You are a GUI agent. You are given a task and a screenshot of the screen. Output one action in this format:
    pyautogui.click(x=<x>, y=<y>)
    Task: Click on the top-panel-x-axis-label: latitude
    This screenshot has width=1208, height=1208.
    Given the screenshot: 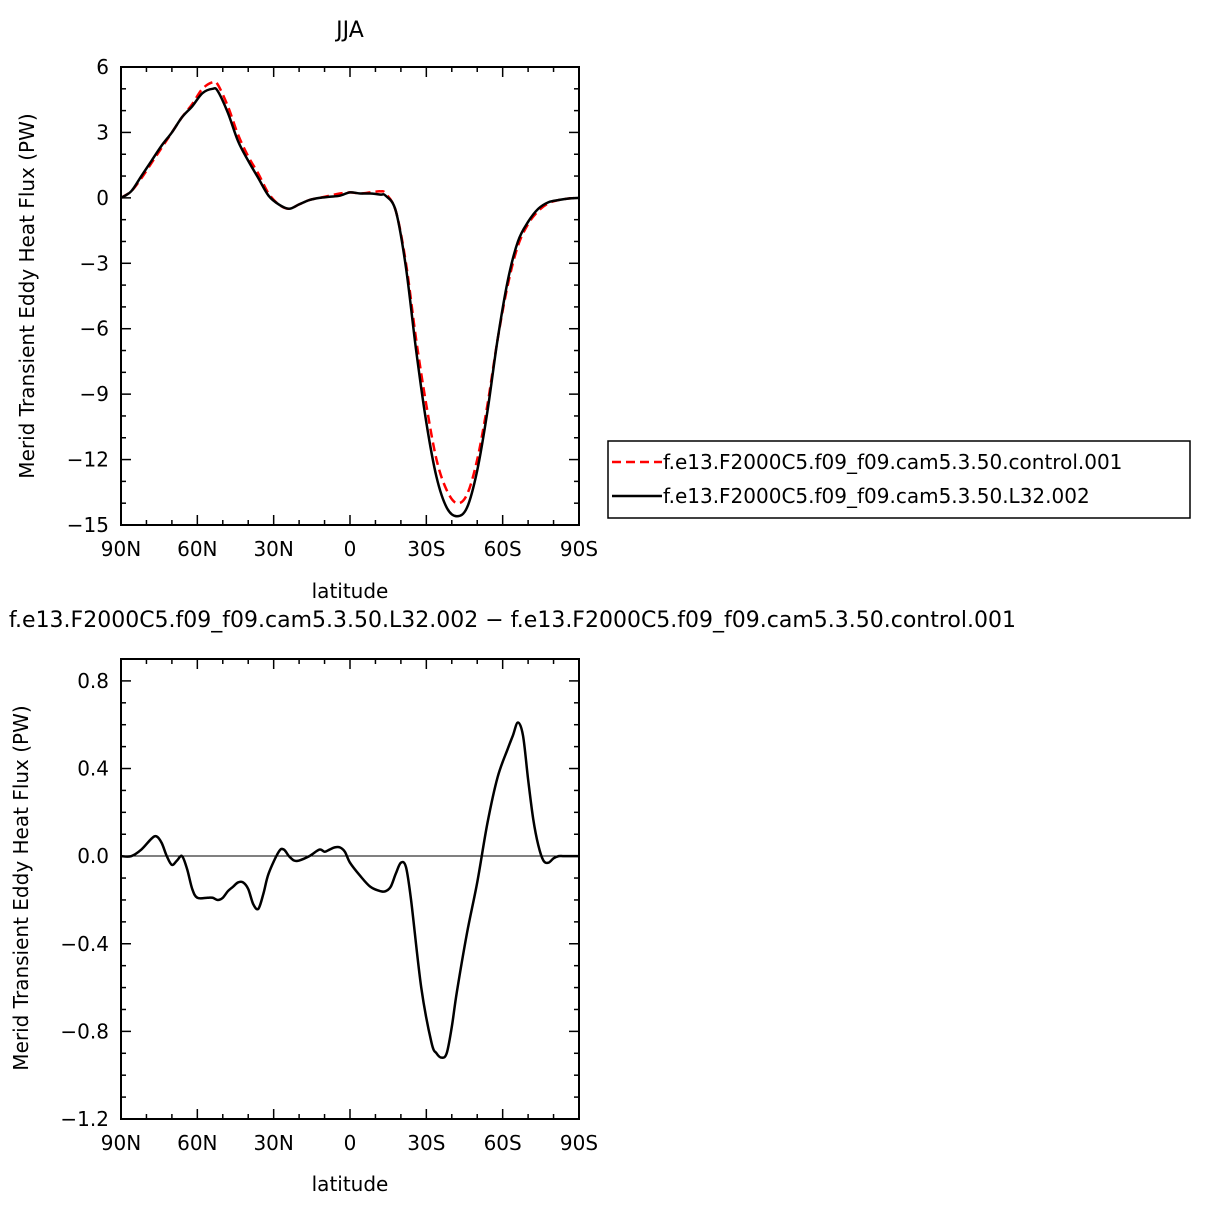 What is the action you would take?
    pyautogui.click(x=350, y=591)
    